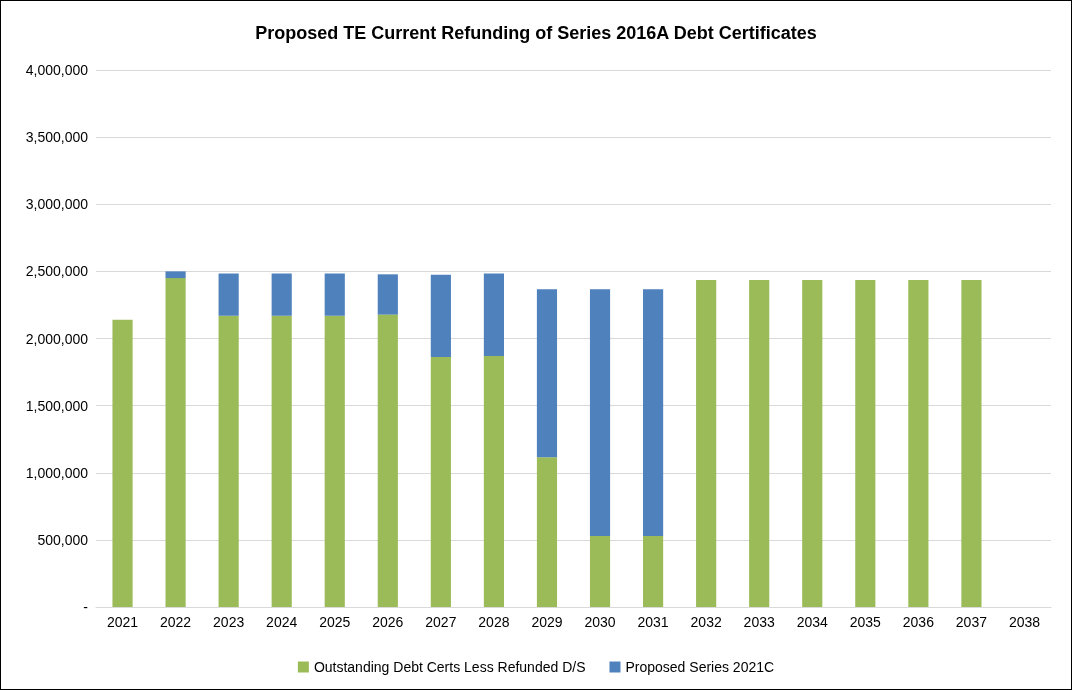 The height and width of the screenshot is (690, 1072). Describe the element at coordinates (706, 622) in the screenshot. I see `x-tick-label: 2032` at that location.